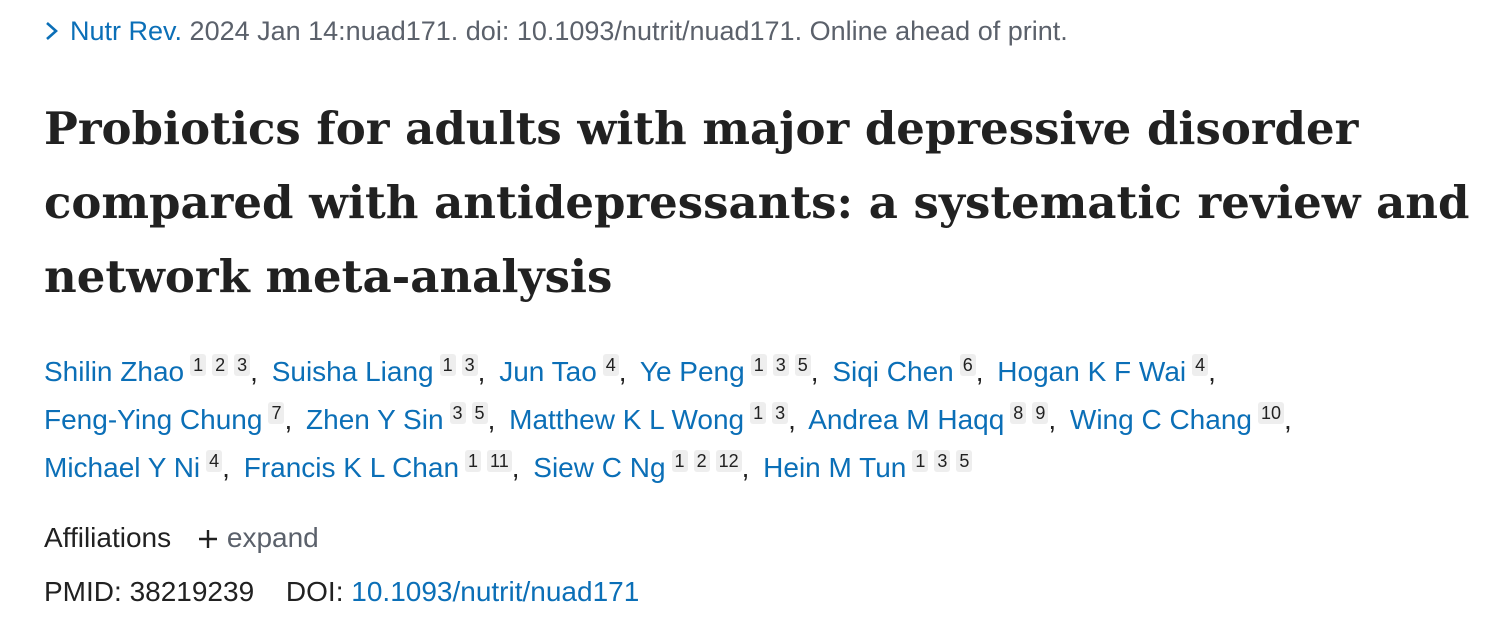 The image size is (1510, 630). I want to click on author-name: Siew C Ng, so click(599, 467).